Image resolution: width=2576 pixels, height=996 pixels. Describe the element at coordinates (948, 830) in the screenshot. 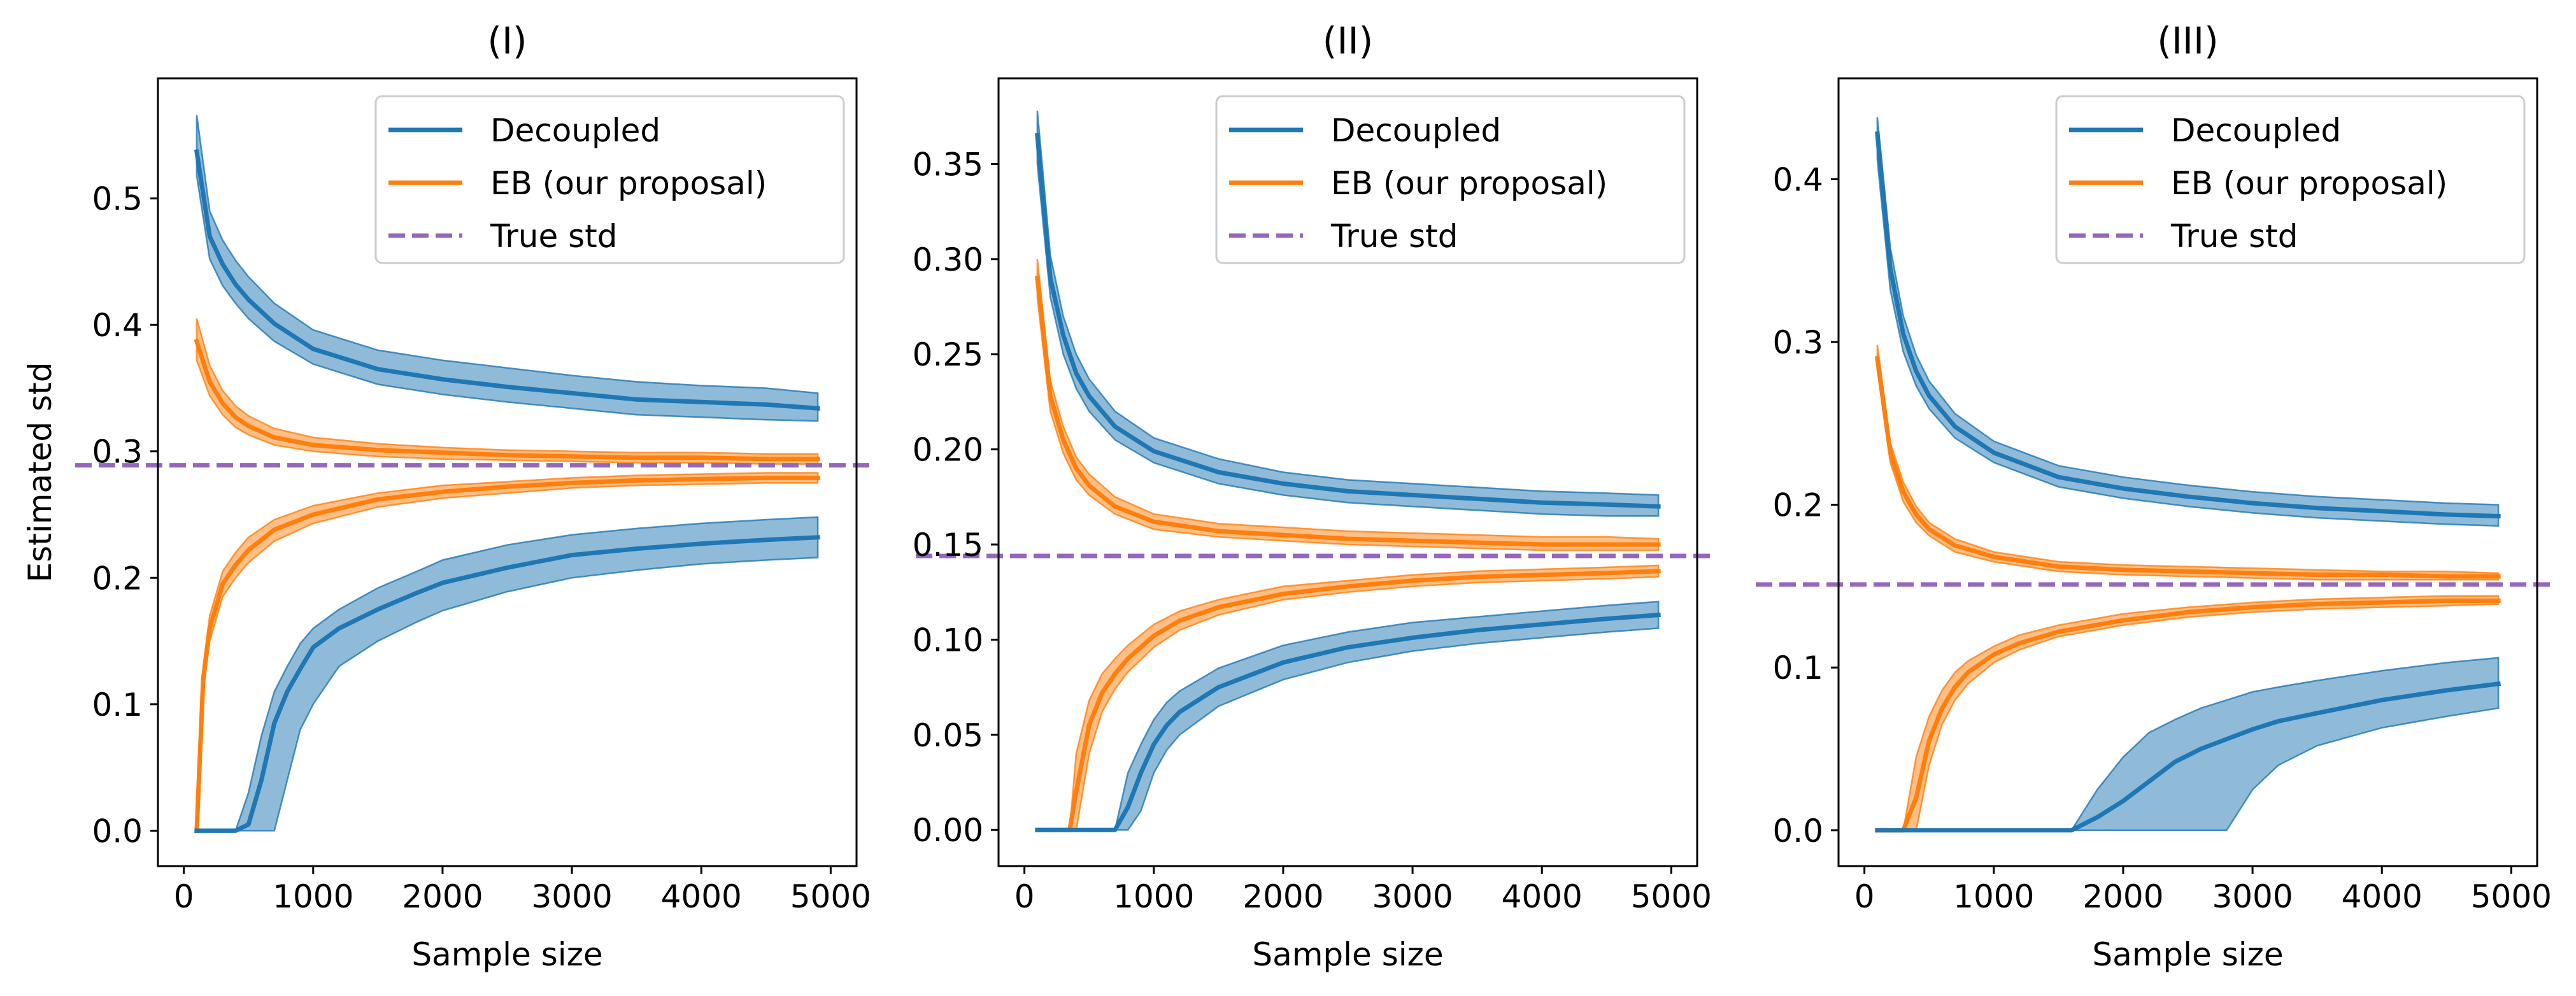

I see `y-tick-label: 0.00` at that location.